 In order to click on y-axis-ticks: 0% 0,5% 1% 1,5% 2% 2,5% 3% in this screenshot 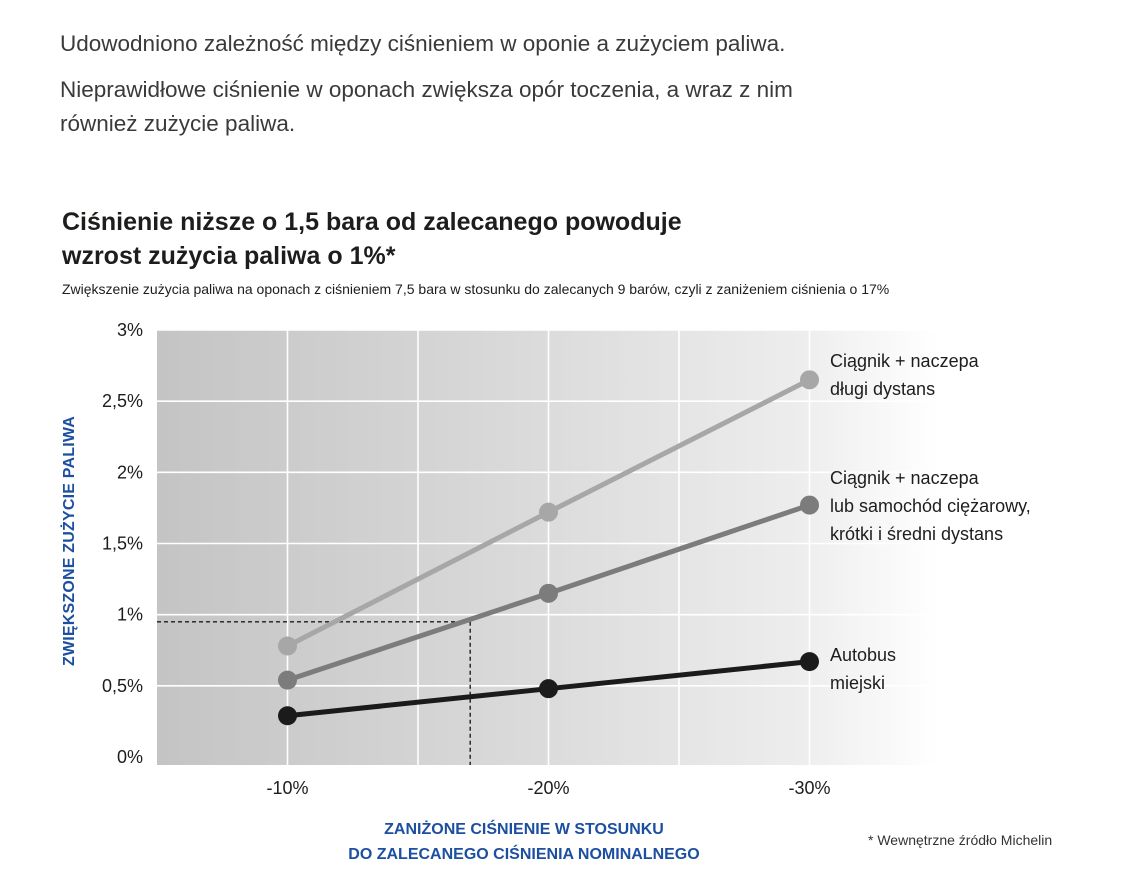, I will do `click(122, 543)`.